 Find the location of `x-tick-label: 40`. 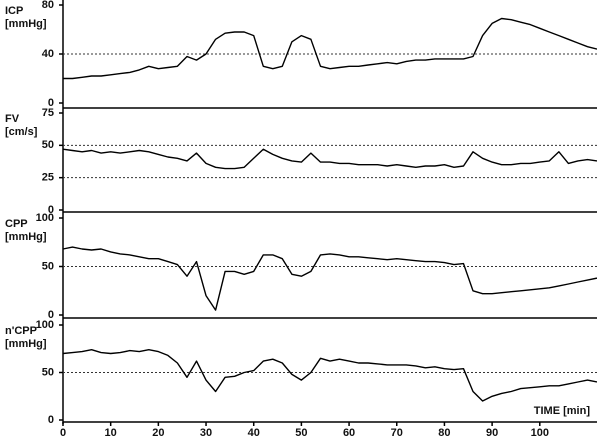

x-tick-label: 40 is located at coordinates (254, 433).